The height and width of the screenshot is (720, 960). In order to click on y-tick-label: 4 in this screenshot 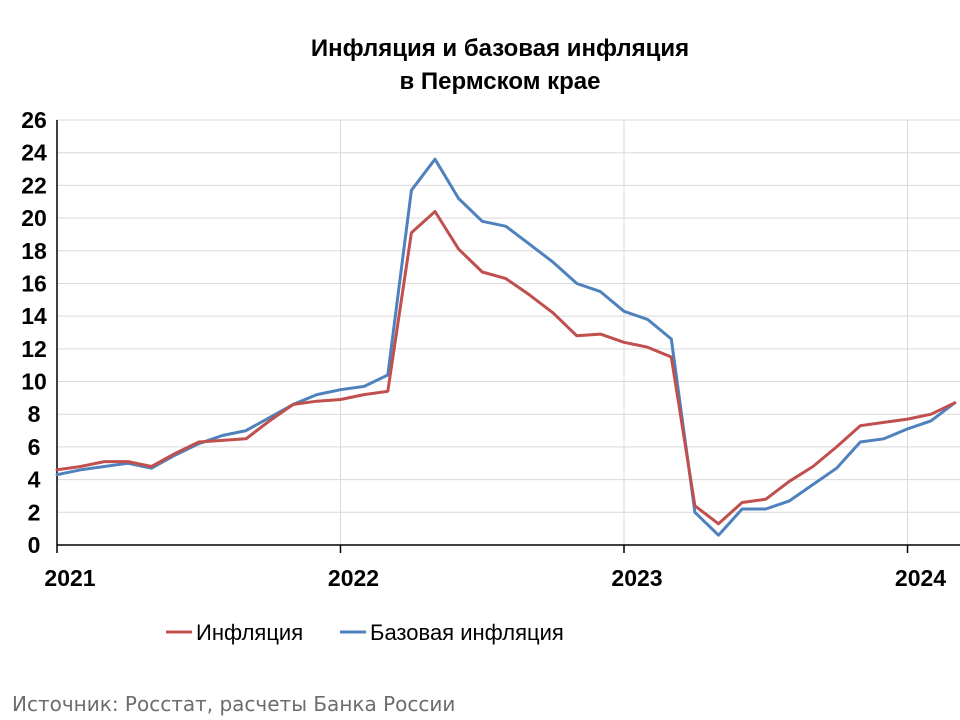, I will do `click(34, 480)`.